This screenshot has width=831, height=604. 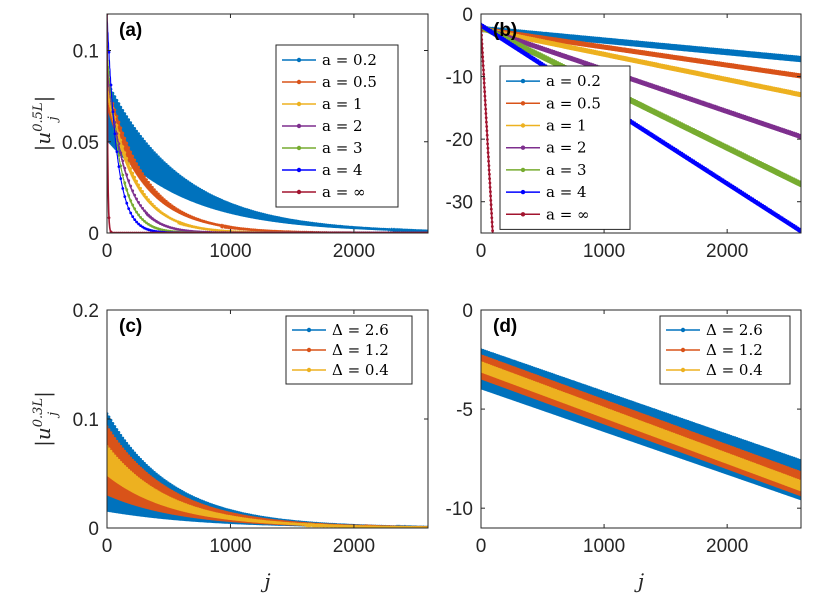 What do you see at coordinates (46, 124) in the screenshot?
I see `y-axis-label: |u0.5Lj|` at bounding box center [46, 124].